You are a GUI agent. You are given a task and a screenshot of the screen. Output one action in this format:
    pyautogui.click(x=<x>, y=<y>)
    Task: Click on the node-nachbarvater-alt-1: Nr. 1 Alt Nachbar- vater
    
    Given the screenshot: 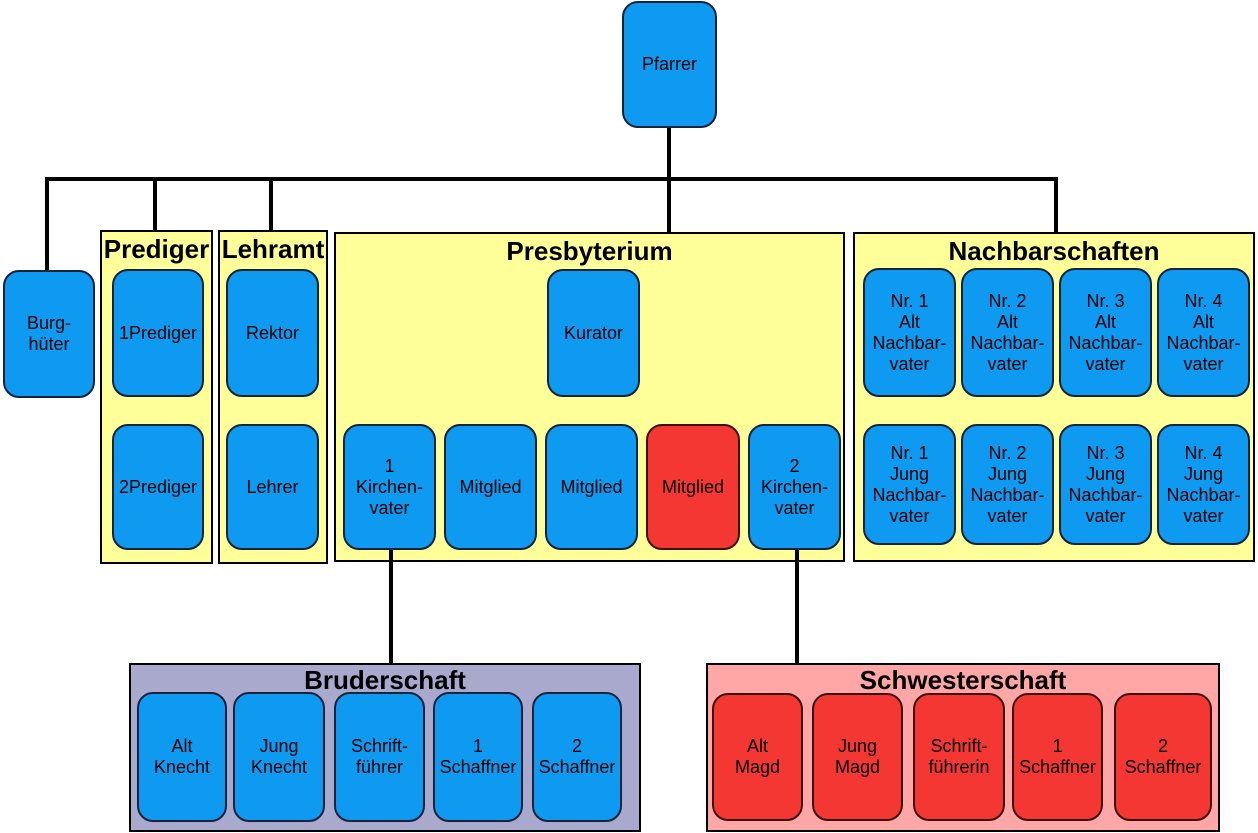 What is the action you would take?
    pyautogui.click(x=909, y=332)
    